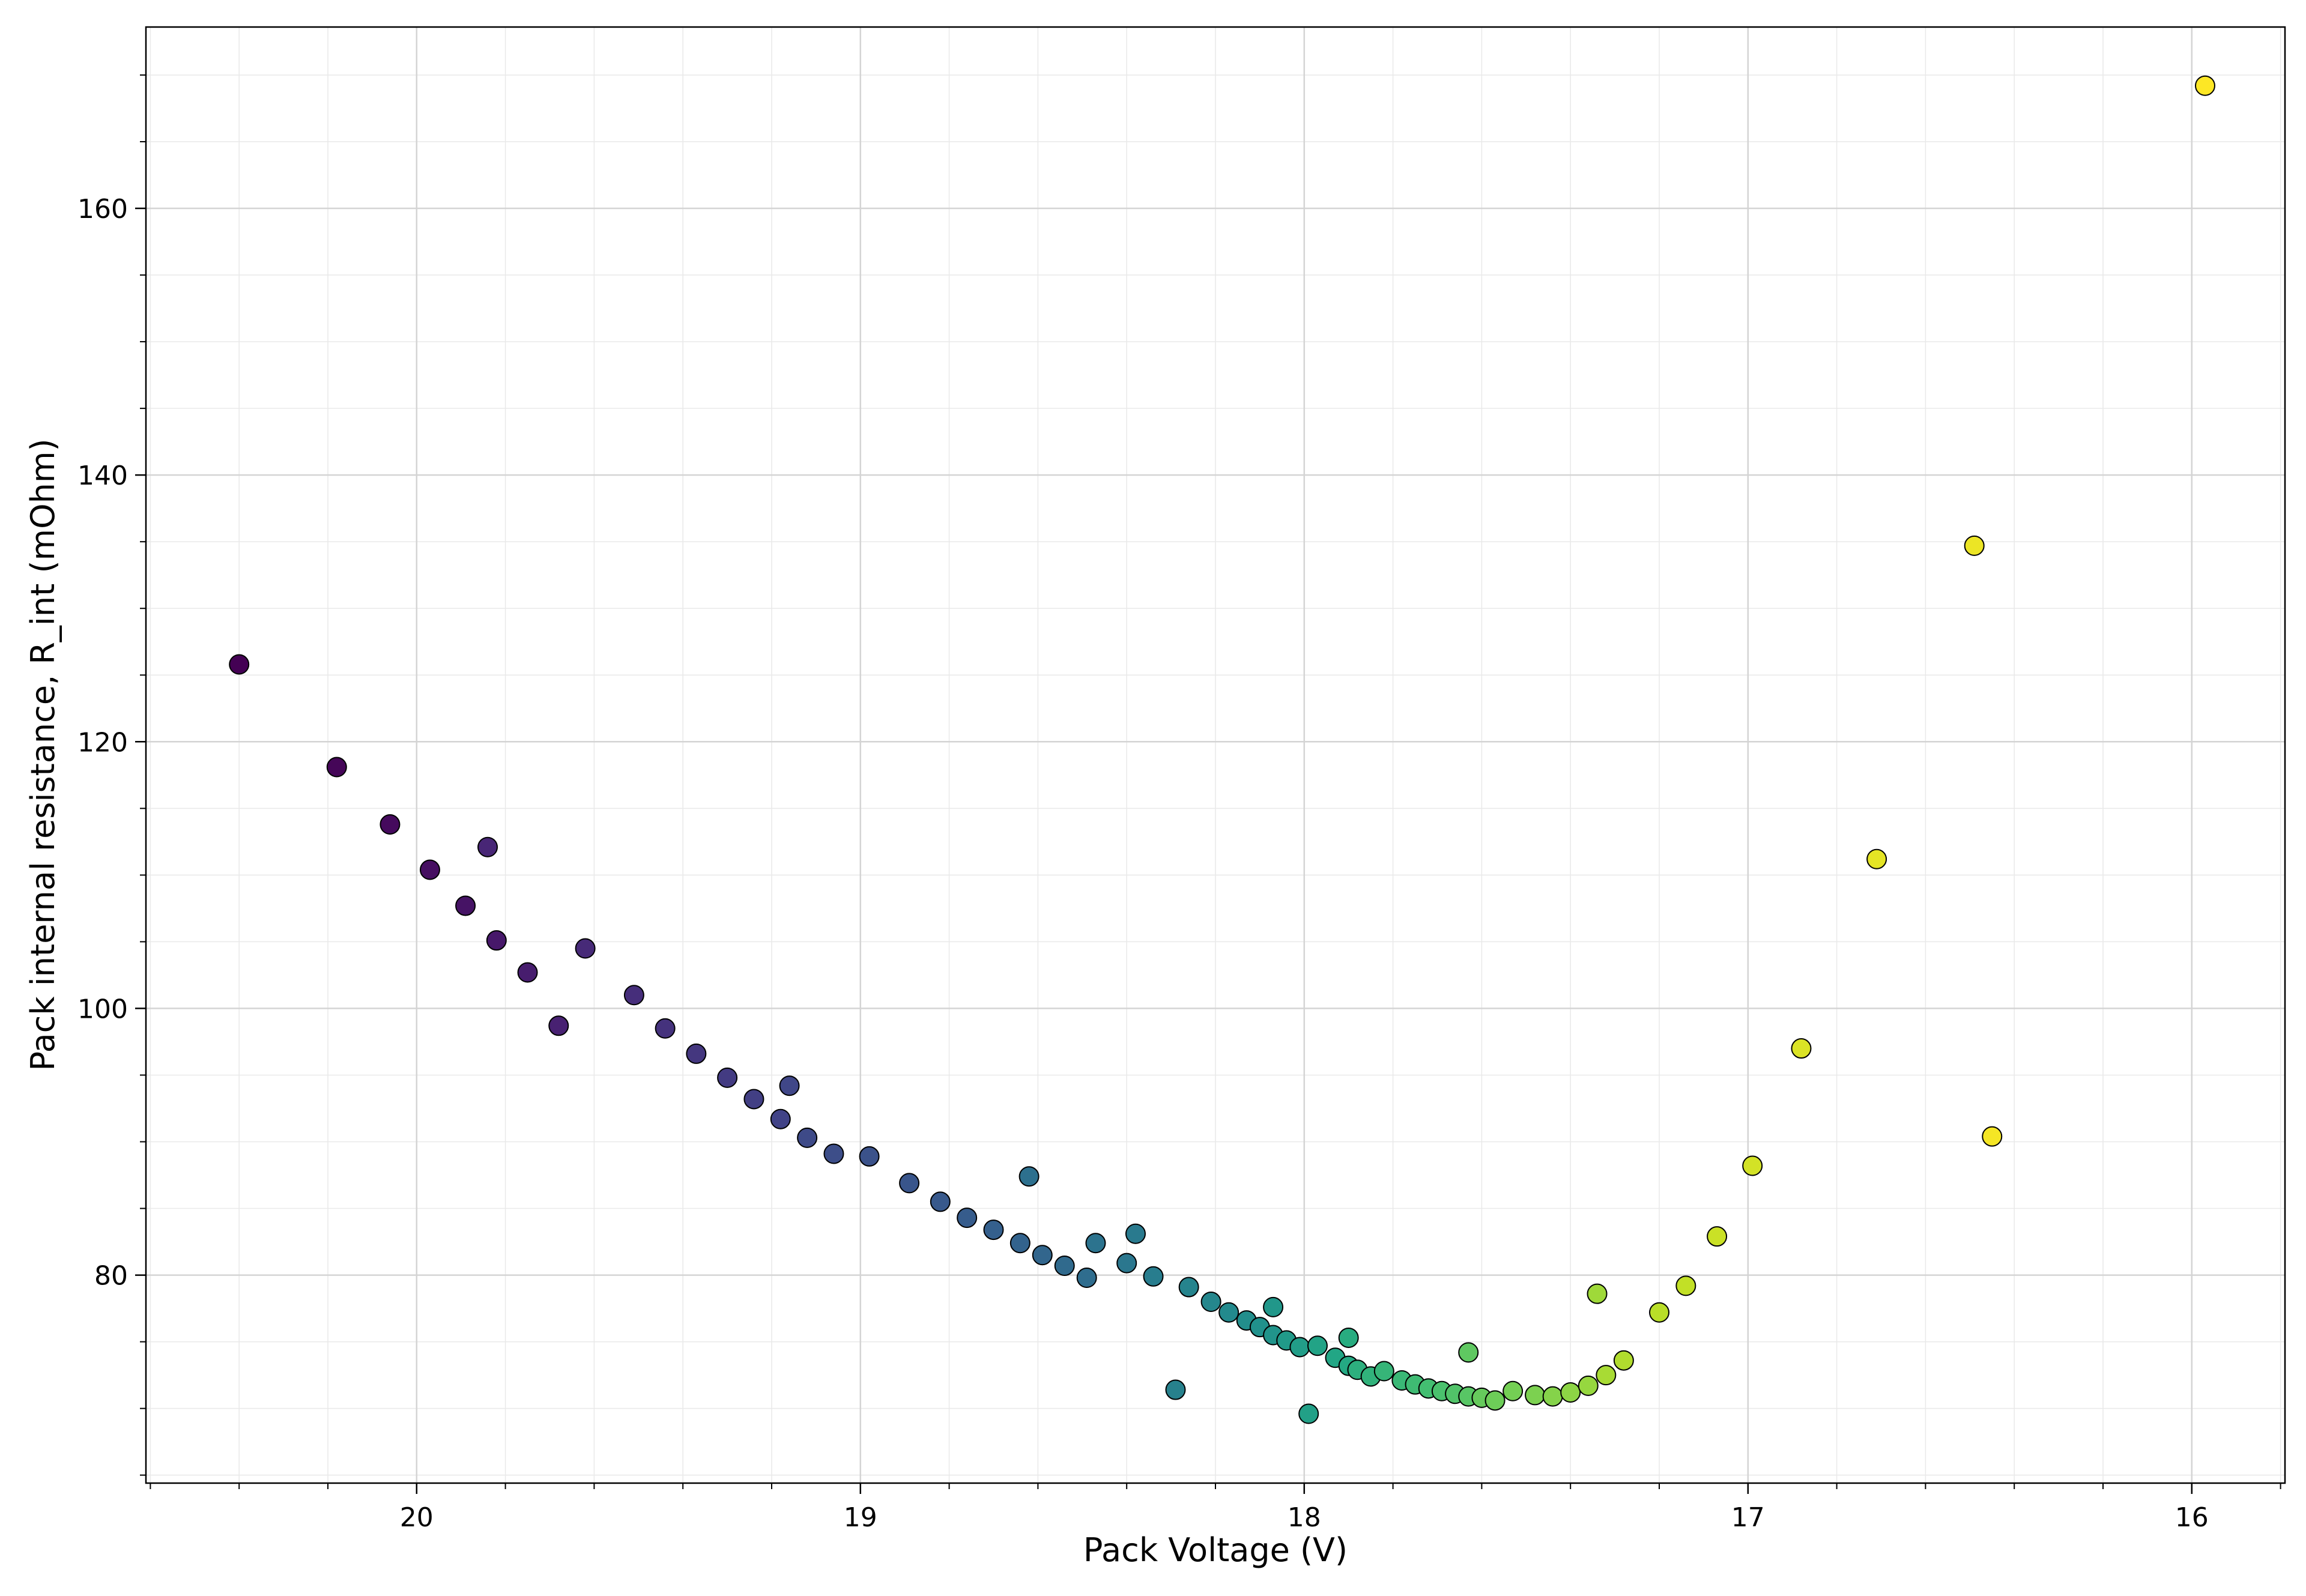  Describe the element at coordinates (1215, 1508) in the screenshot. I see `x-axis-ticks: 20 19 18 17 16` at that location.